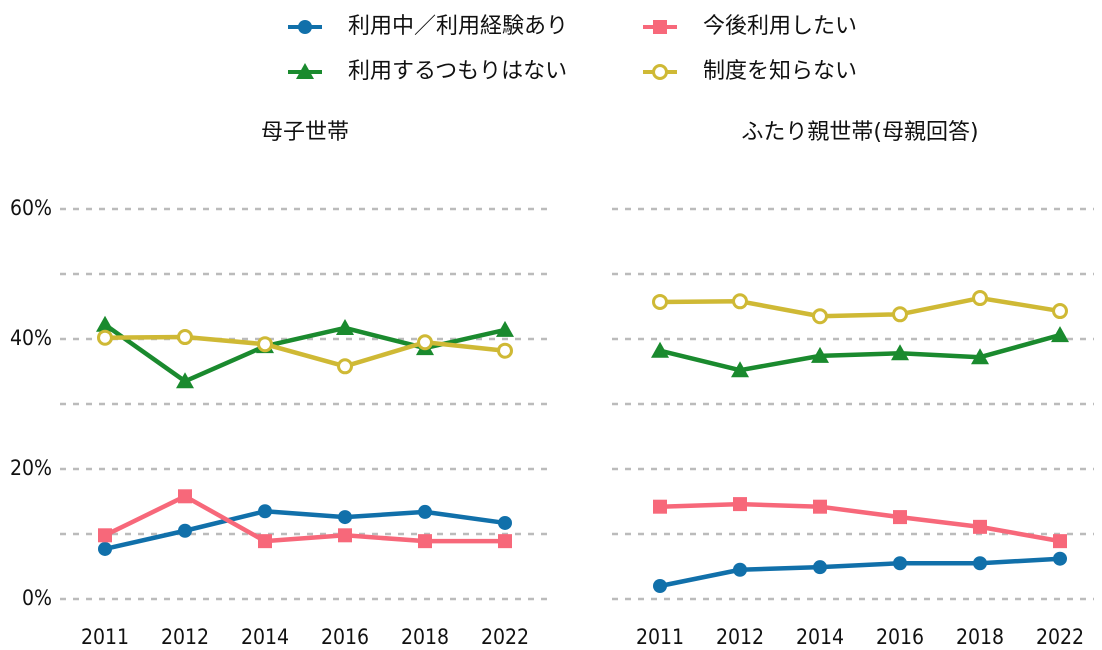 The height and width of the screenshot is (650, 1102). I want to click on panel-title: ふたり親世帯(母親回答), so click(859, 132).